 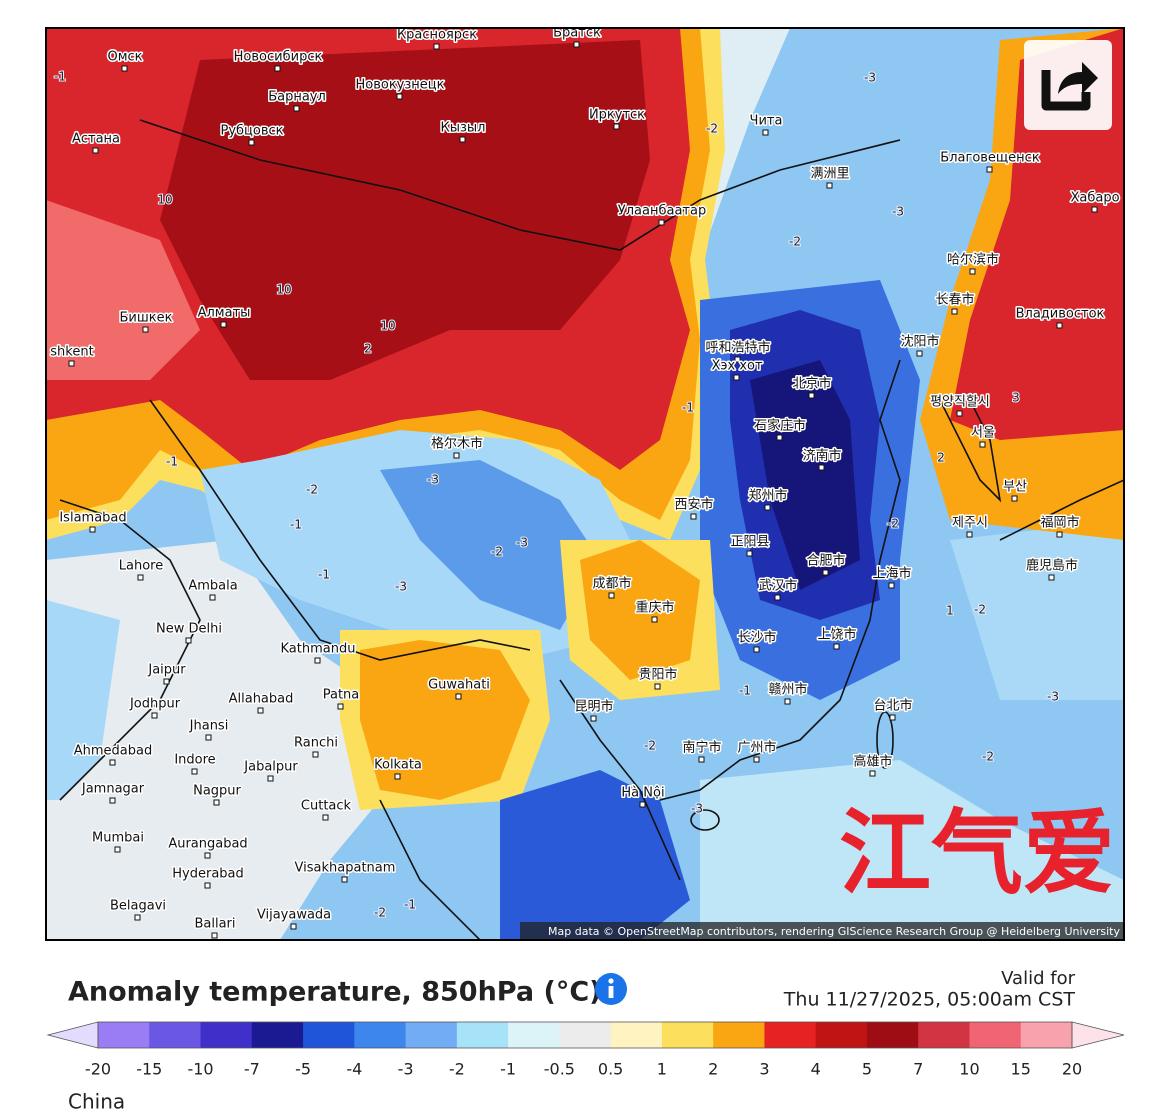 I want to click on city-label: Jhansi, so click(x=209, y=726).